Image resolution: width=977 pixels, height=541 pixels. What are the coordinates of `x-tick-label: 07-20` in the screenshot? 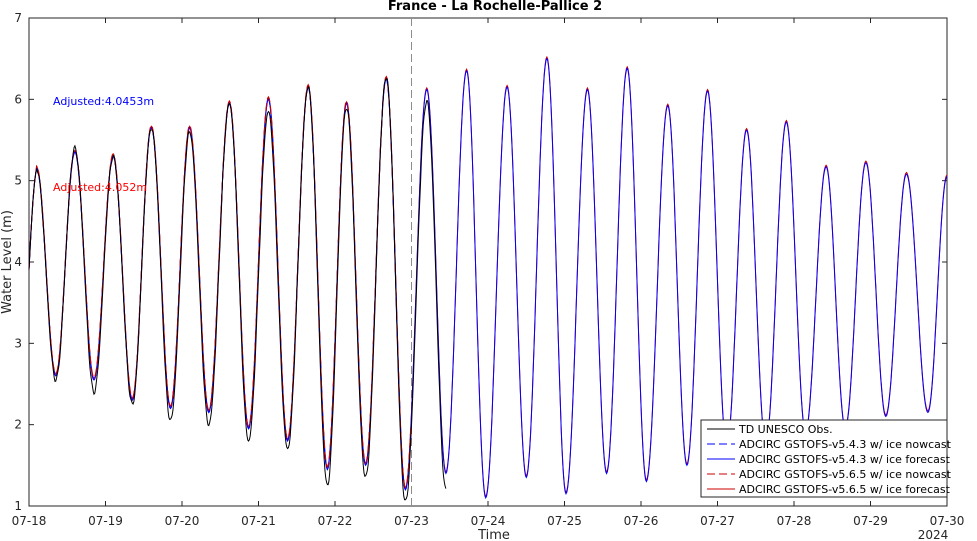 It's located at (182, 521).